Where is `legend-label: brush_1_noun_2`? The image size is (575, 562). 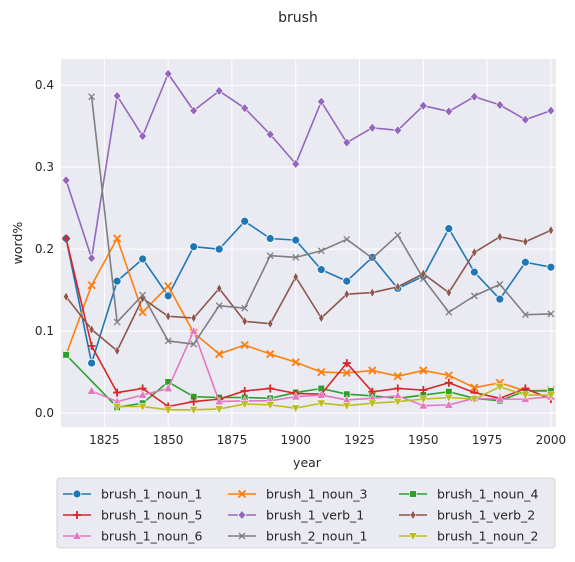
legend-label: brush_1_noun_2 is located at coordinates (488, 536).